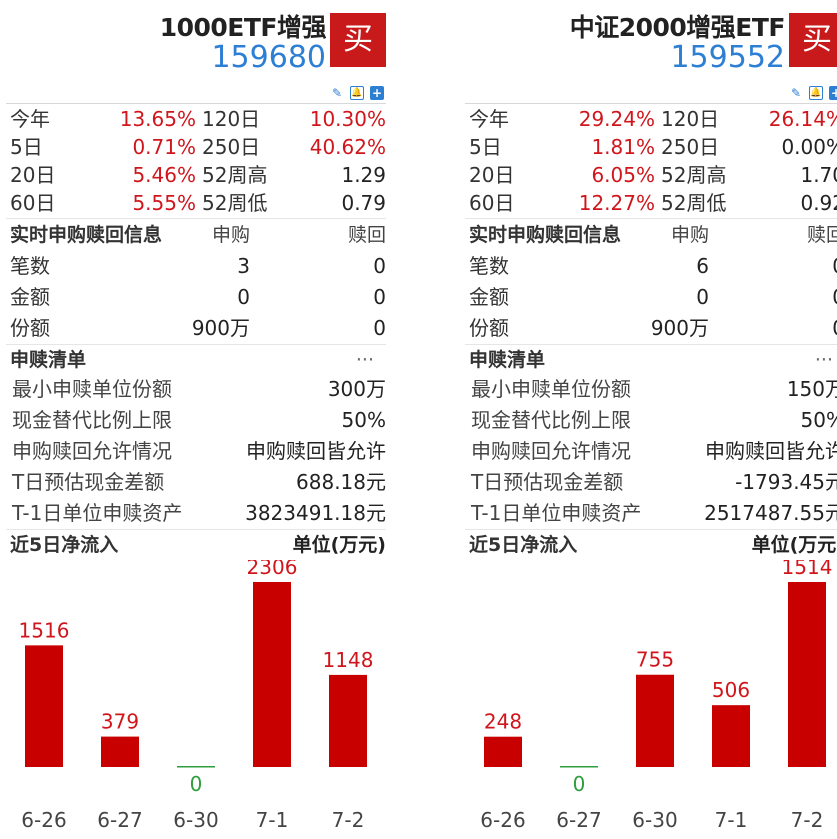  I want to click on flow-header: 近5日净流入 单位(万元), so click(651, 545).